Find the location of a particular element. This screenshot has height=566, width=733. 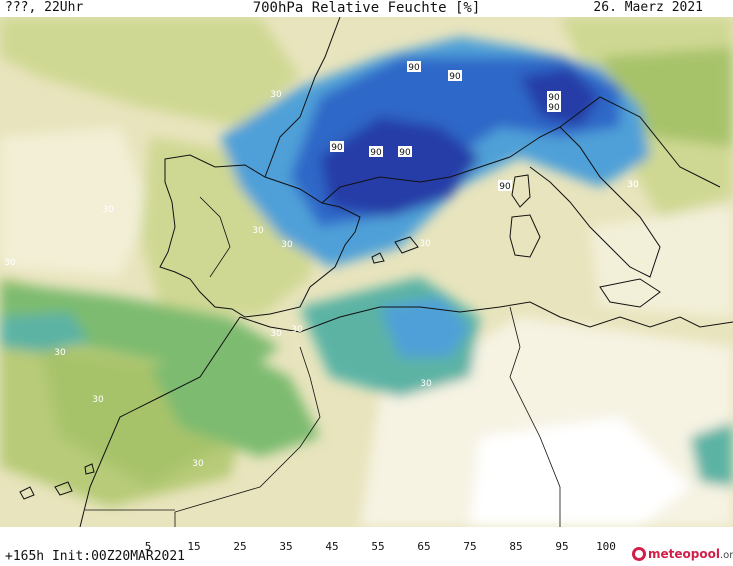

valid-date-label: 26. Maerz 2021 is located at coordinates (648, 7).